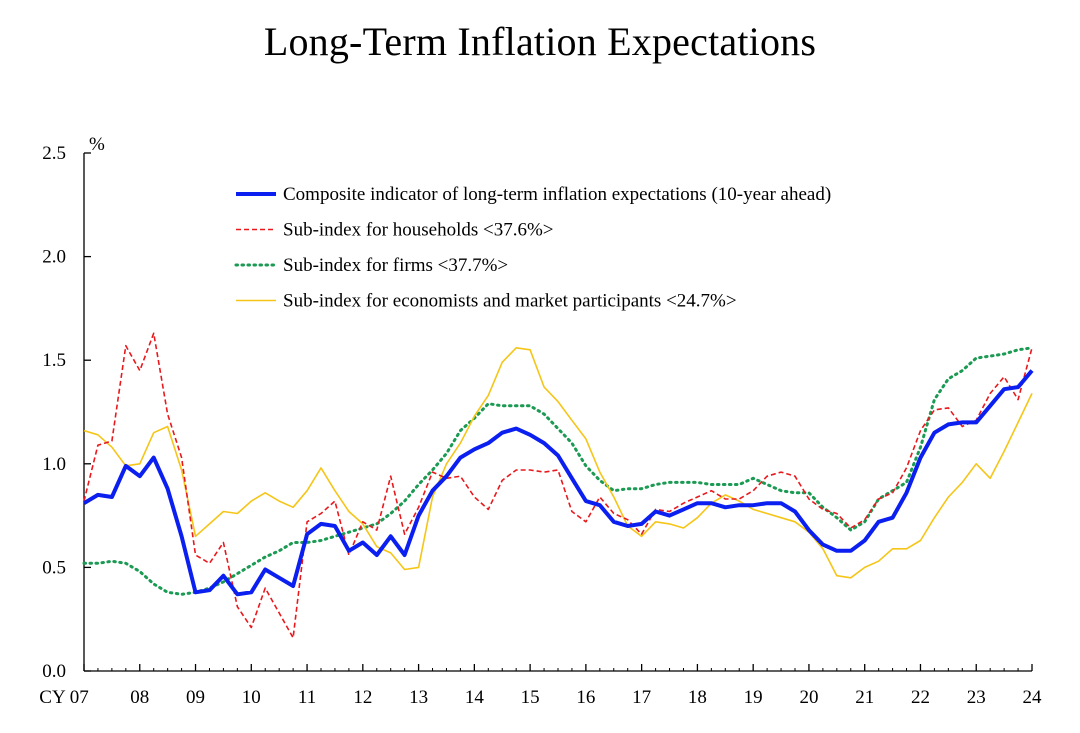 Image resolution: width=1080 pixels, height=733 pixels. I want to click on x-tick-label: 10, so click(251, 697).